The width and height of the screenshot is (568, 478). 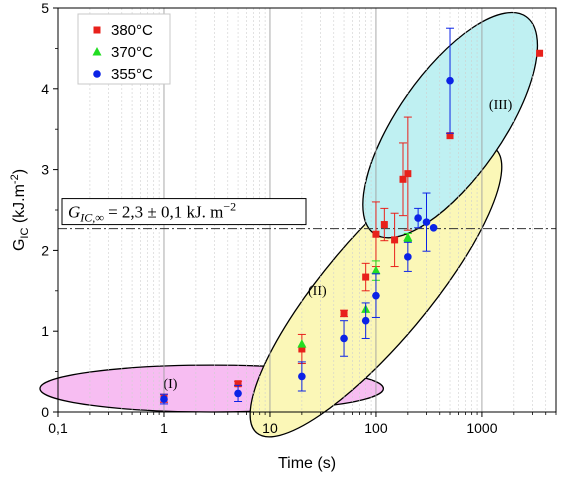 What do you see at coordinates (501, 105) in the screenshot?
I see `region-label-3: (III)` at bounding box center [501, 105].